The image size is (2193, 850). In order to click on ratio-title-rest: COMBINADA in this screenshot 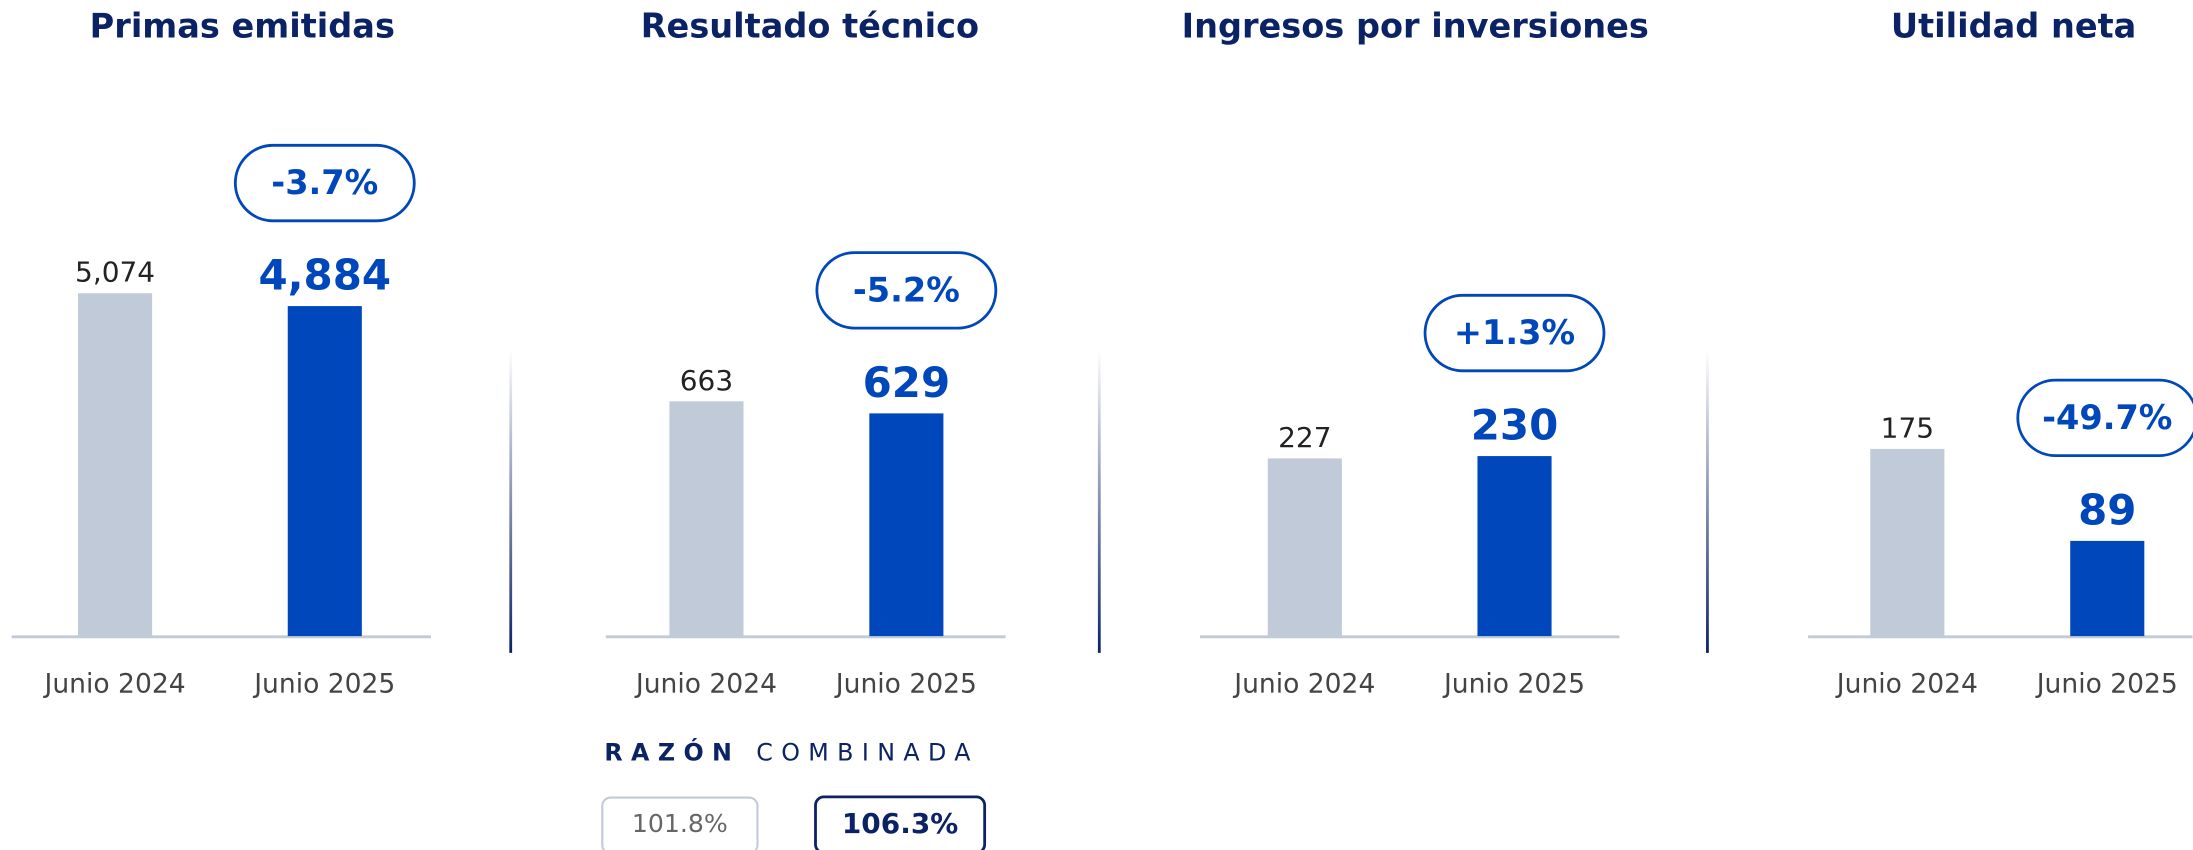, I will do `click(867, 752)`.